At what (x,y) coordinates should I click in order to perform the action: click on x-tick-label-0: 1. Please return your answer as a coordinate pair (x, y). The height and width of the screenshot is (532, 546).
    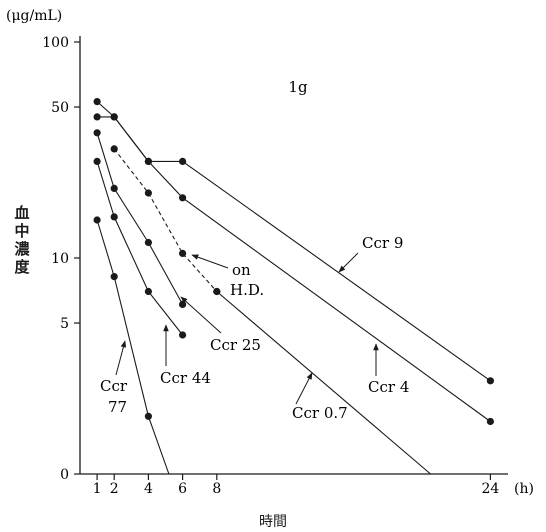
    Looking at the image, I should click on (97, 489).